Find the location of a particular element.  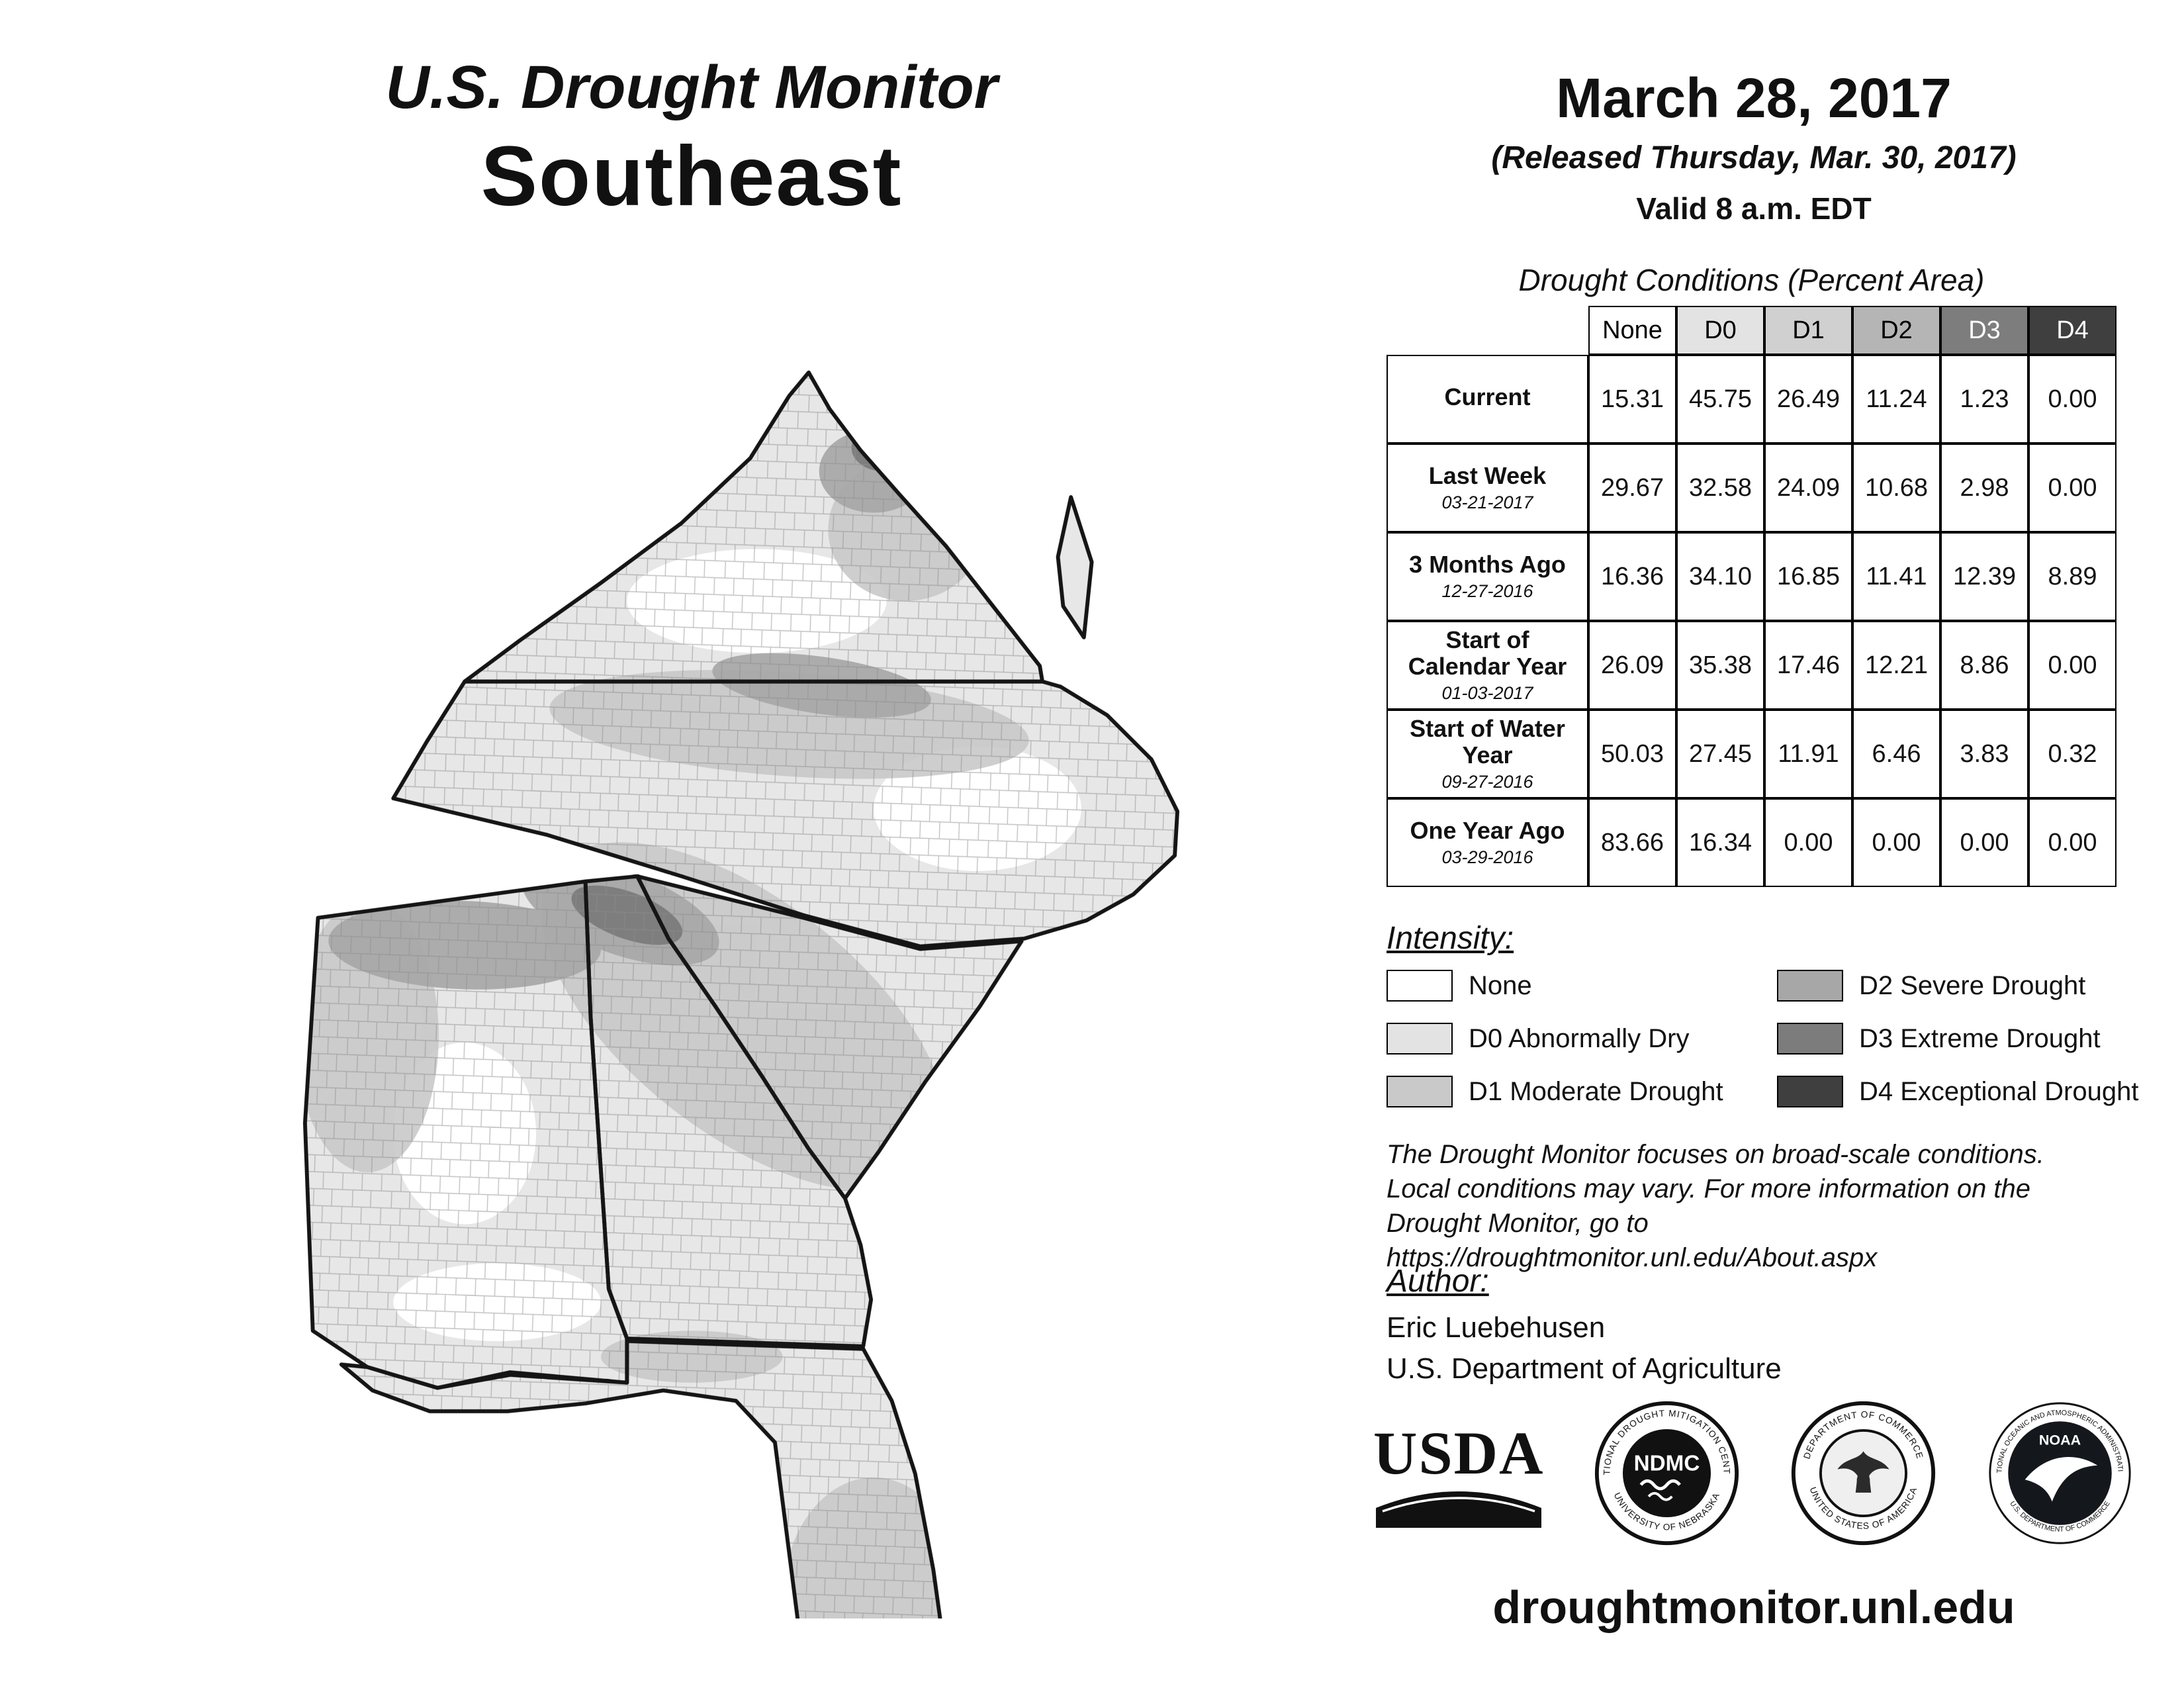

table-cell: 10.68 is located at coordinates (1896, 488).